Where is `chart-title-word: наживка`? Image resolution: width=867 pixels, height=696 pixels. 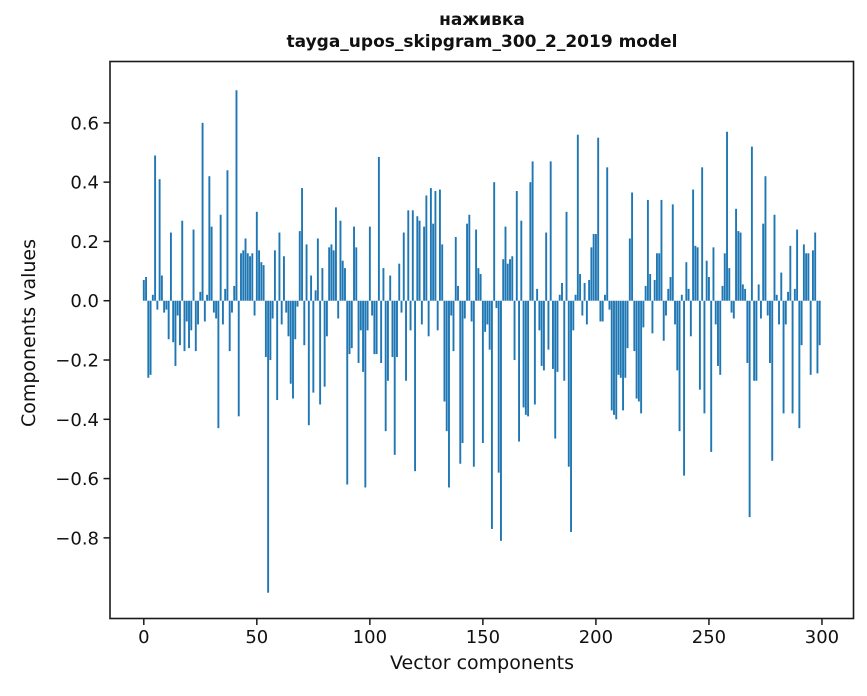
chart-title-word: наживка is located at coordinates (482, 20).